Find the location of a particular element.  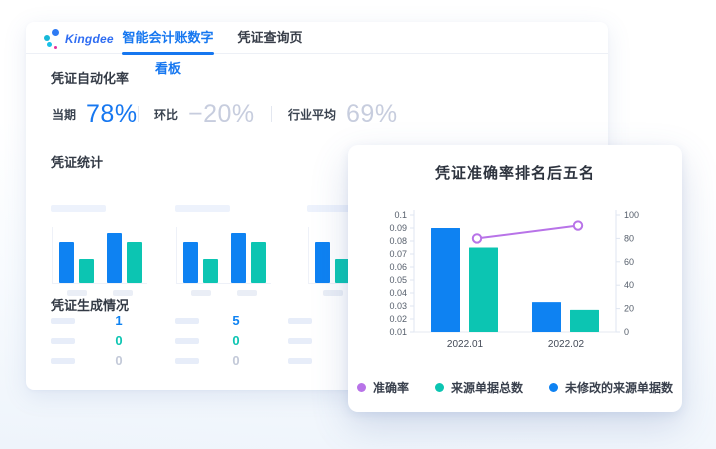

legend-item: 来源单据总数 is located at coordinates (478, 387).